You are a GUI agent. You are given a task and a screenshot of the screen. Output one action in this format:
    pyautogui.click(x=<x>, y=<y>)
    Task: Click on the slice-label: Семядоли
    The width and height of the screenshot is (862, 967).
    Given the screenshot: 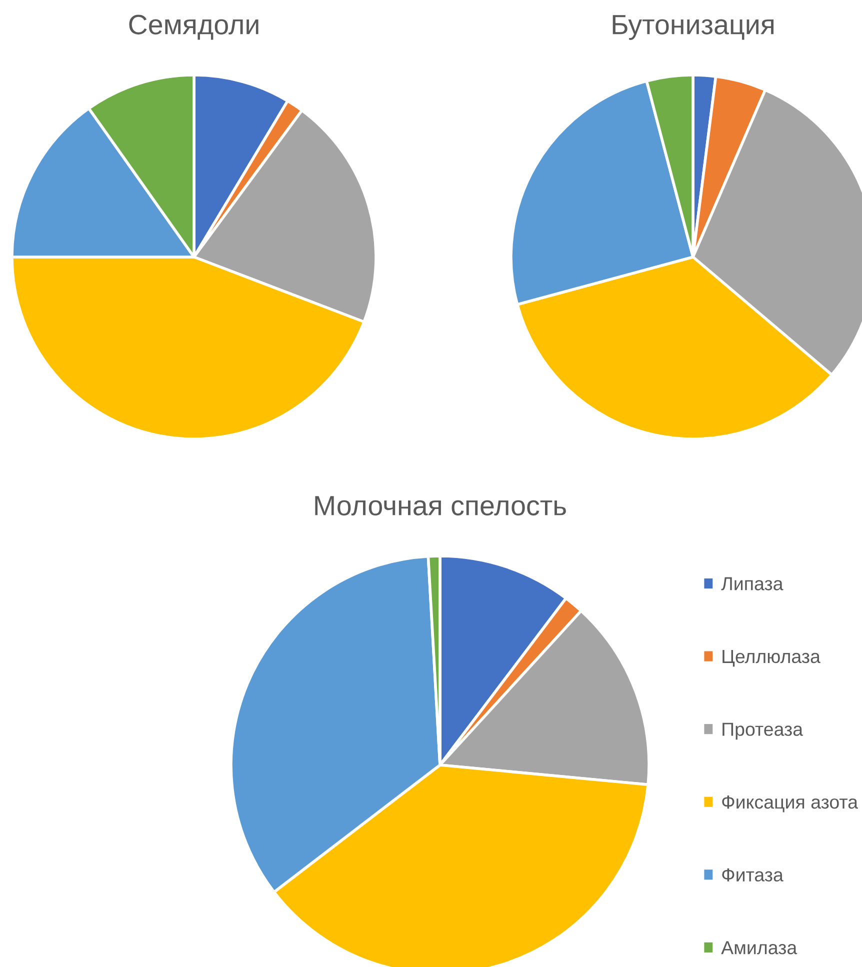 What is the action you would take?
    pyautogui.click(x=193, y=27)
    